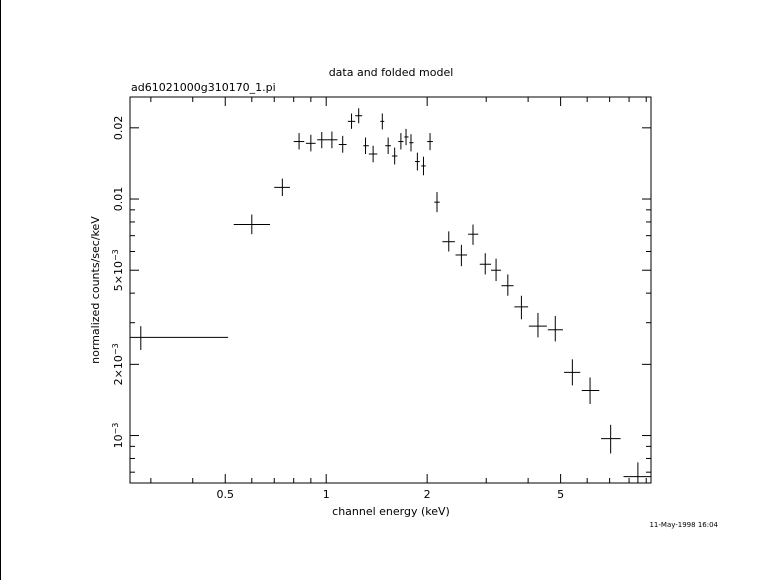  I want to click on x-tick-label: 1, so click(326, 494).